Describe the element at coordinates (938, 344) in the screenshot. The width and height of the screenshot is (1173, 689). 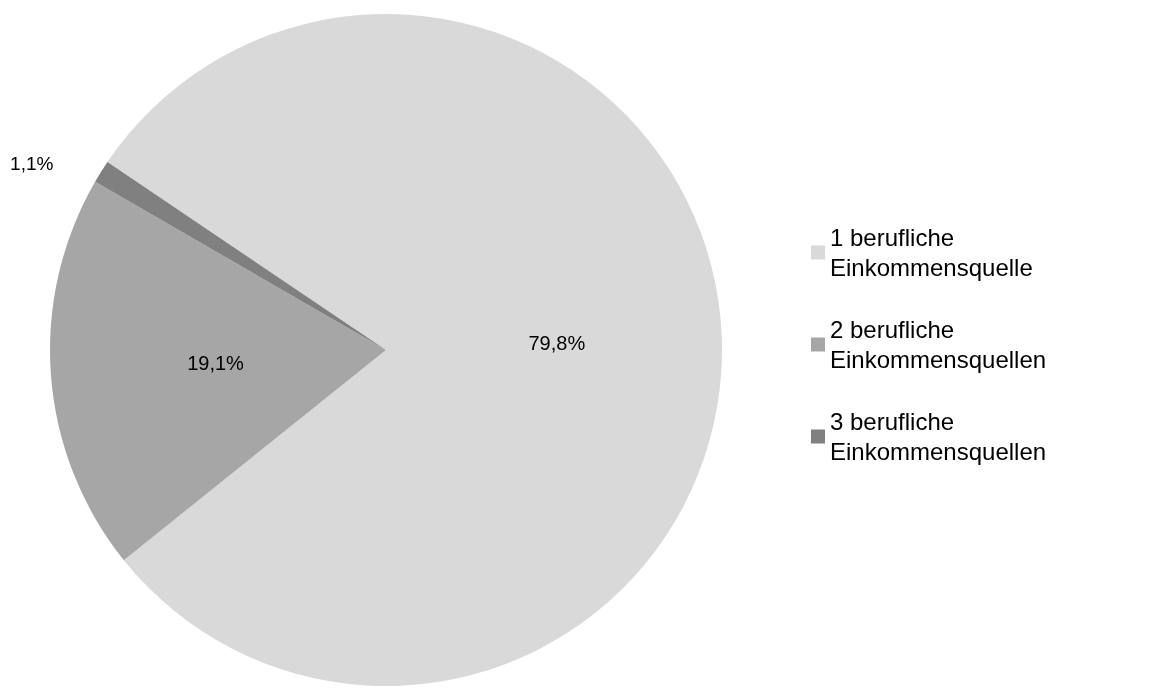
I see `legend-label: 2 berufliche Einkommensquellen` at that location.